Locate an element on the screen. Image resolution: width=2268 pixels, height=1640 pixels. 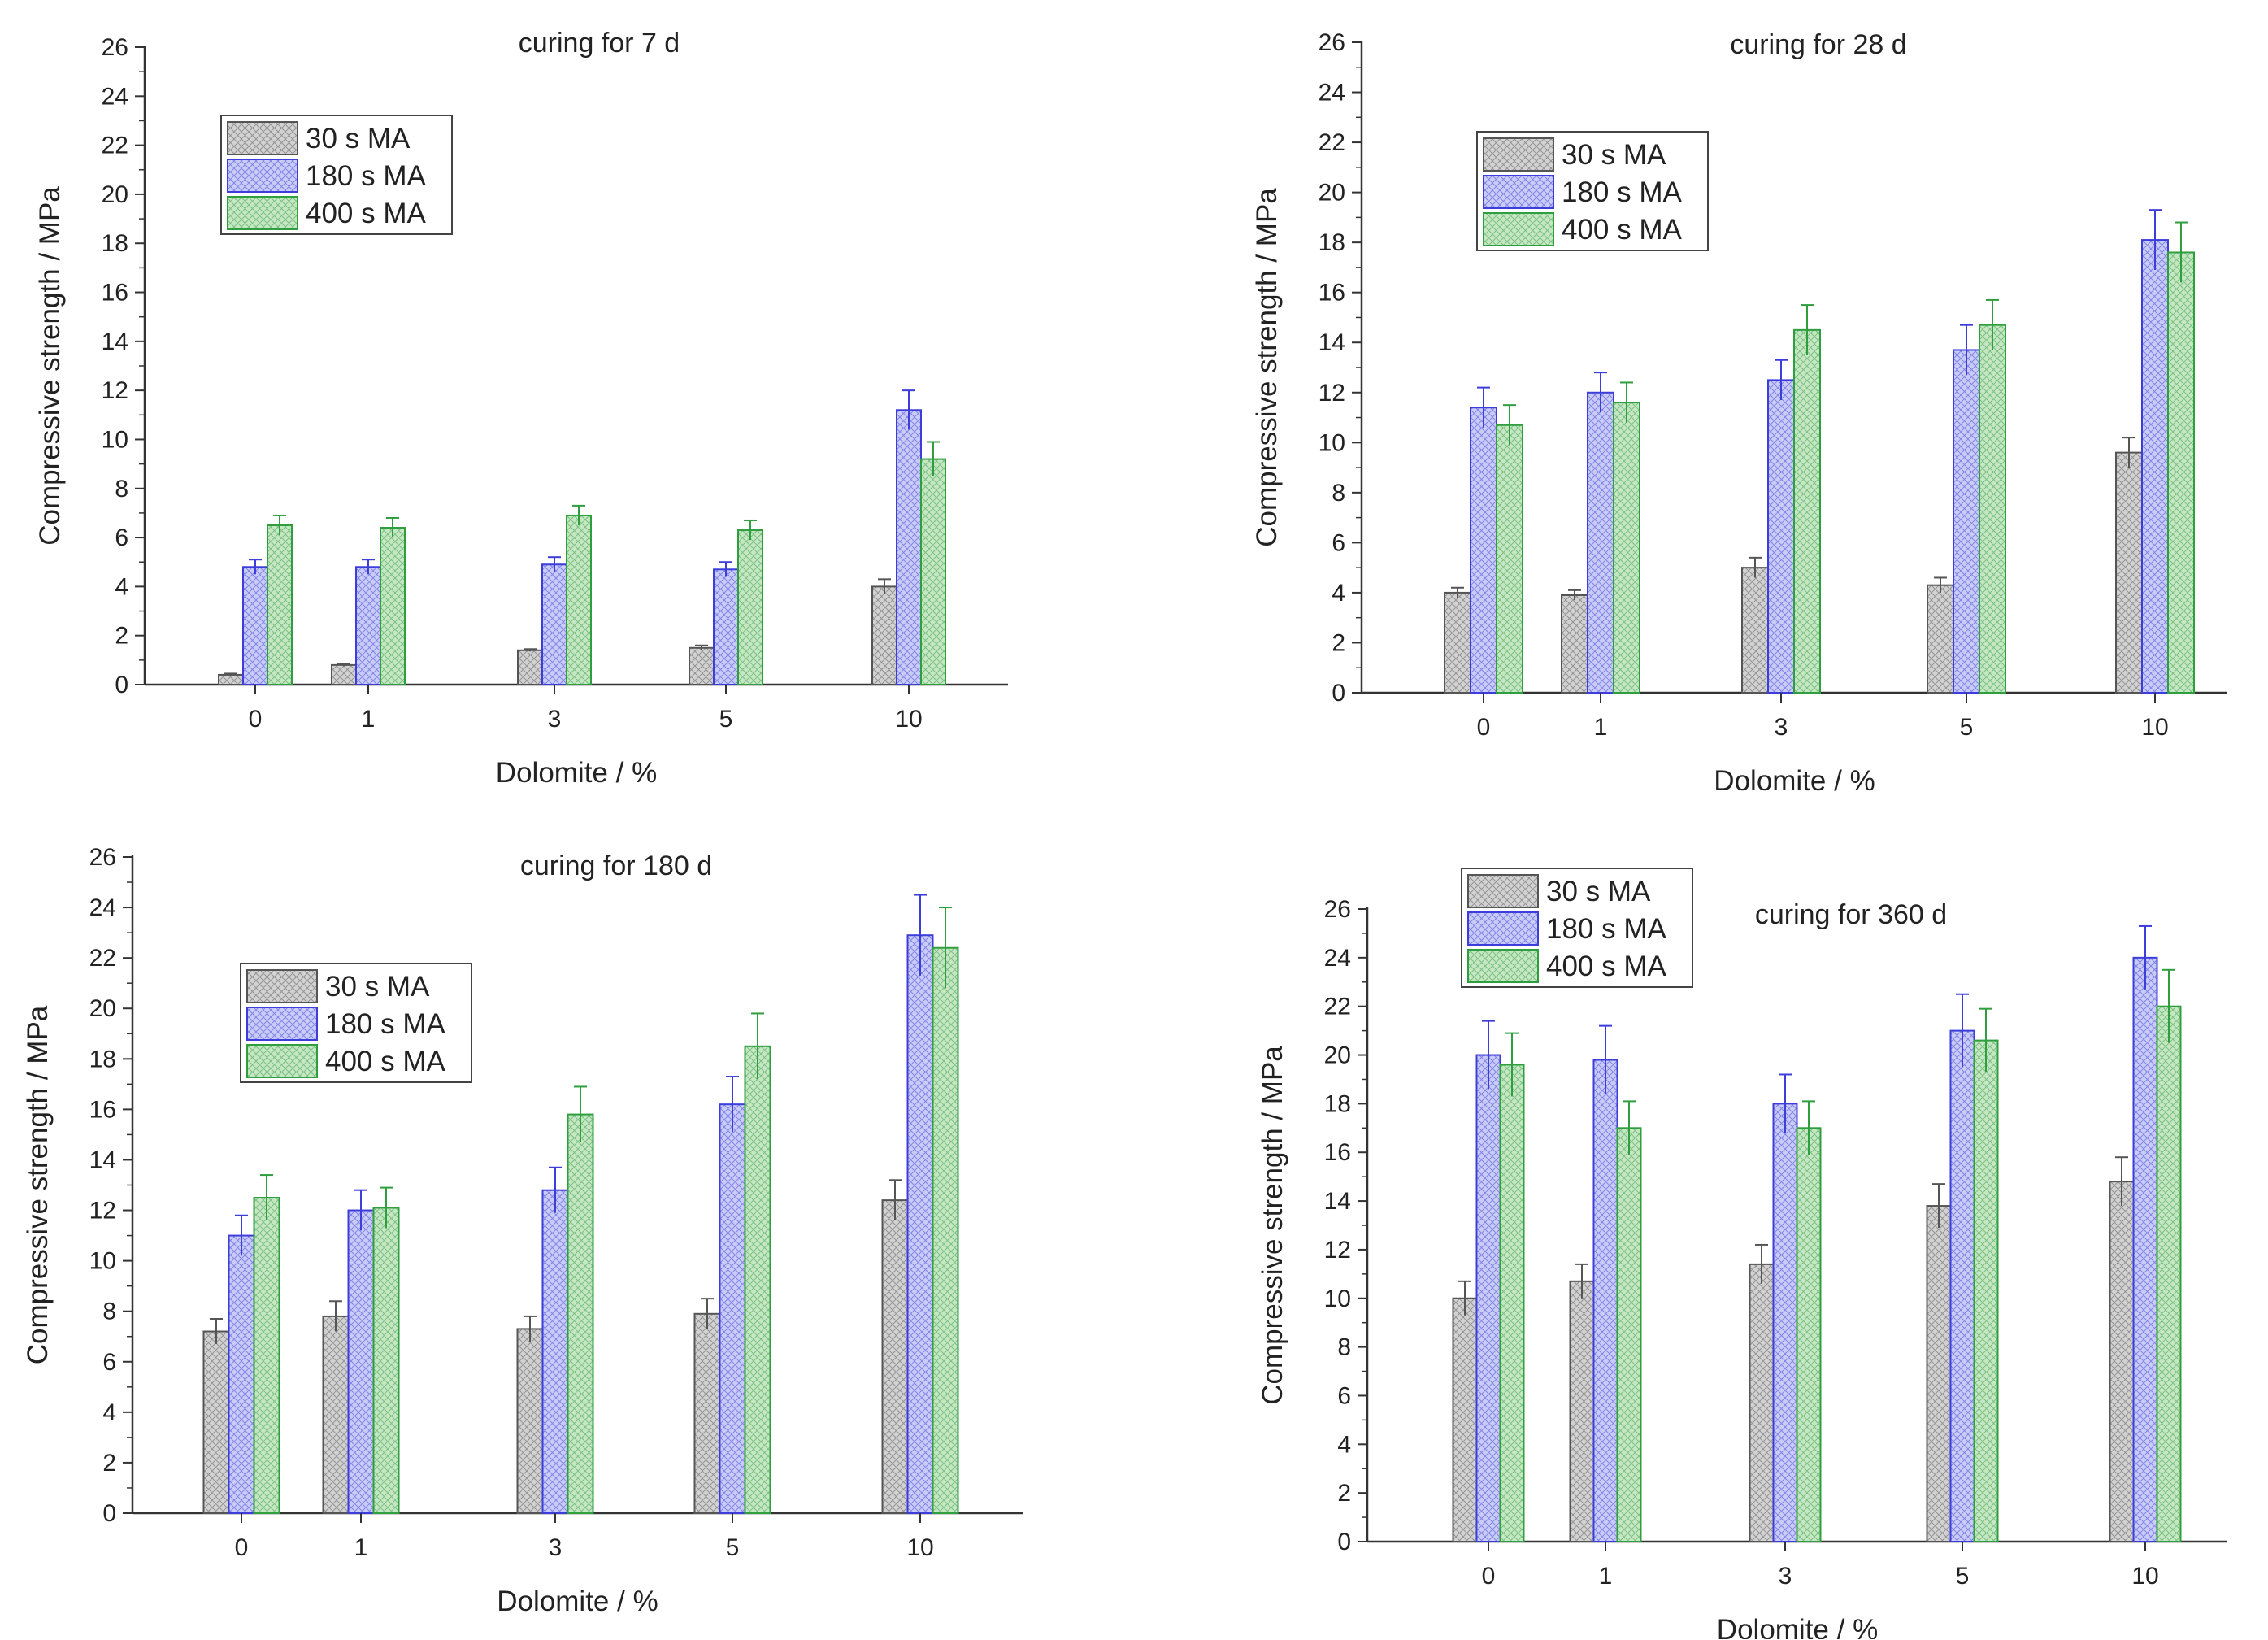
chart-title: curing for 7 d is located at coordinates (599, 44).